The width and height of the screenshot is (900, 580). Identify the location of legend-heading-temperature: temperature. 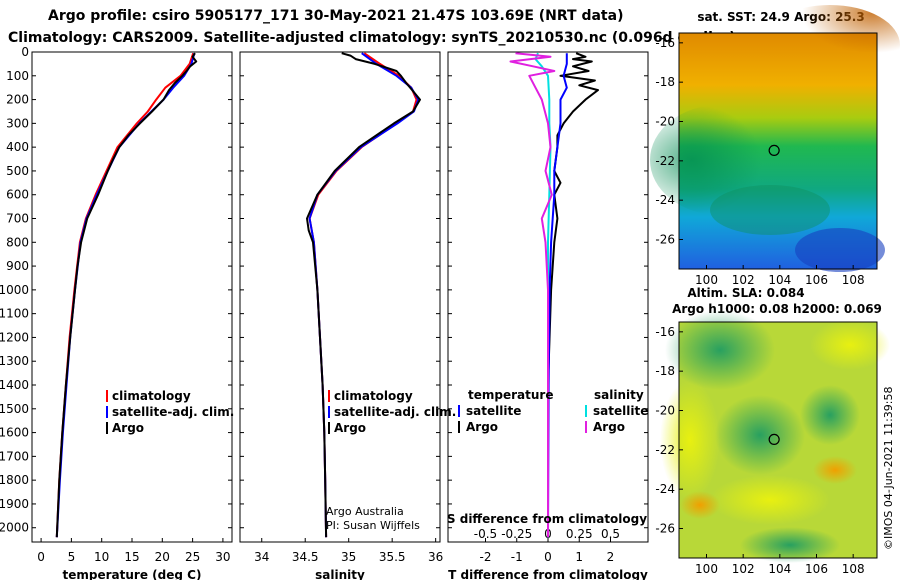
(510, 395).